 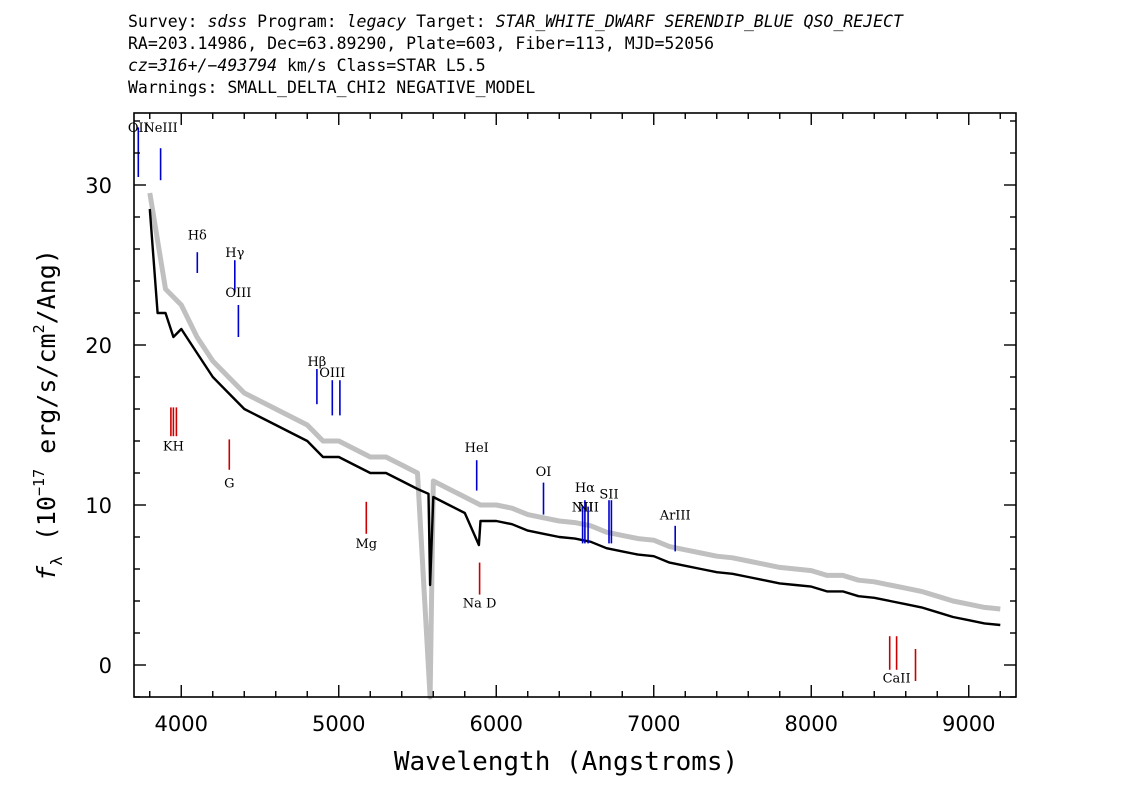 I want to click on target-label: Target:, so click(x=451, y=21).